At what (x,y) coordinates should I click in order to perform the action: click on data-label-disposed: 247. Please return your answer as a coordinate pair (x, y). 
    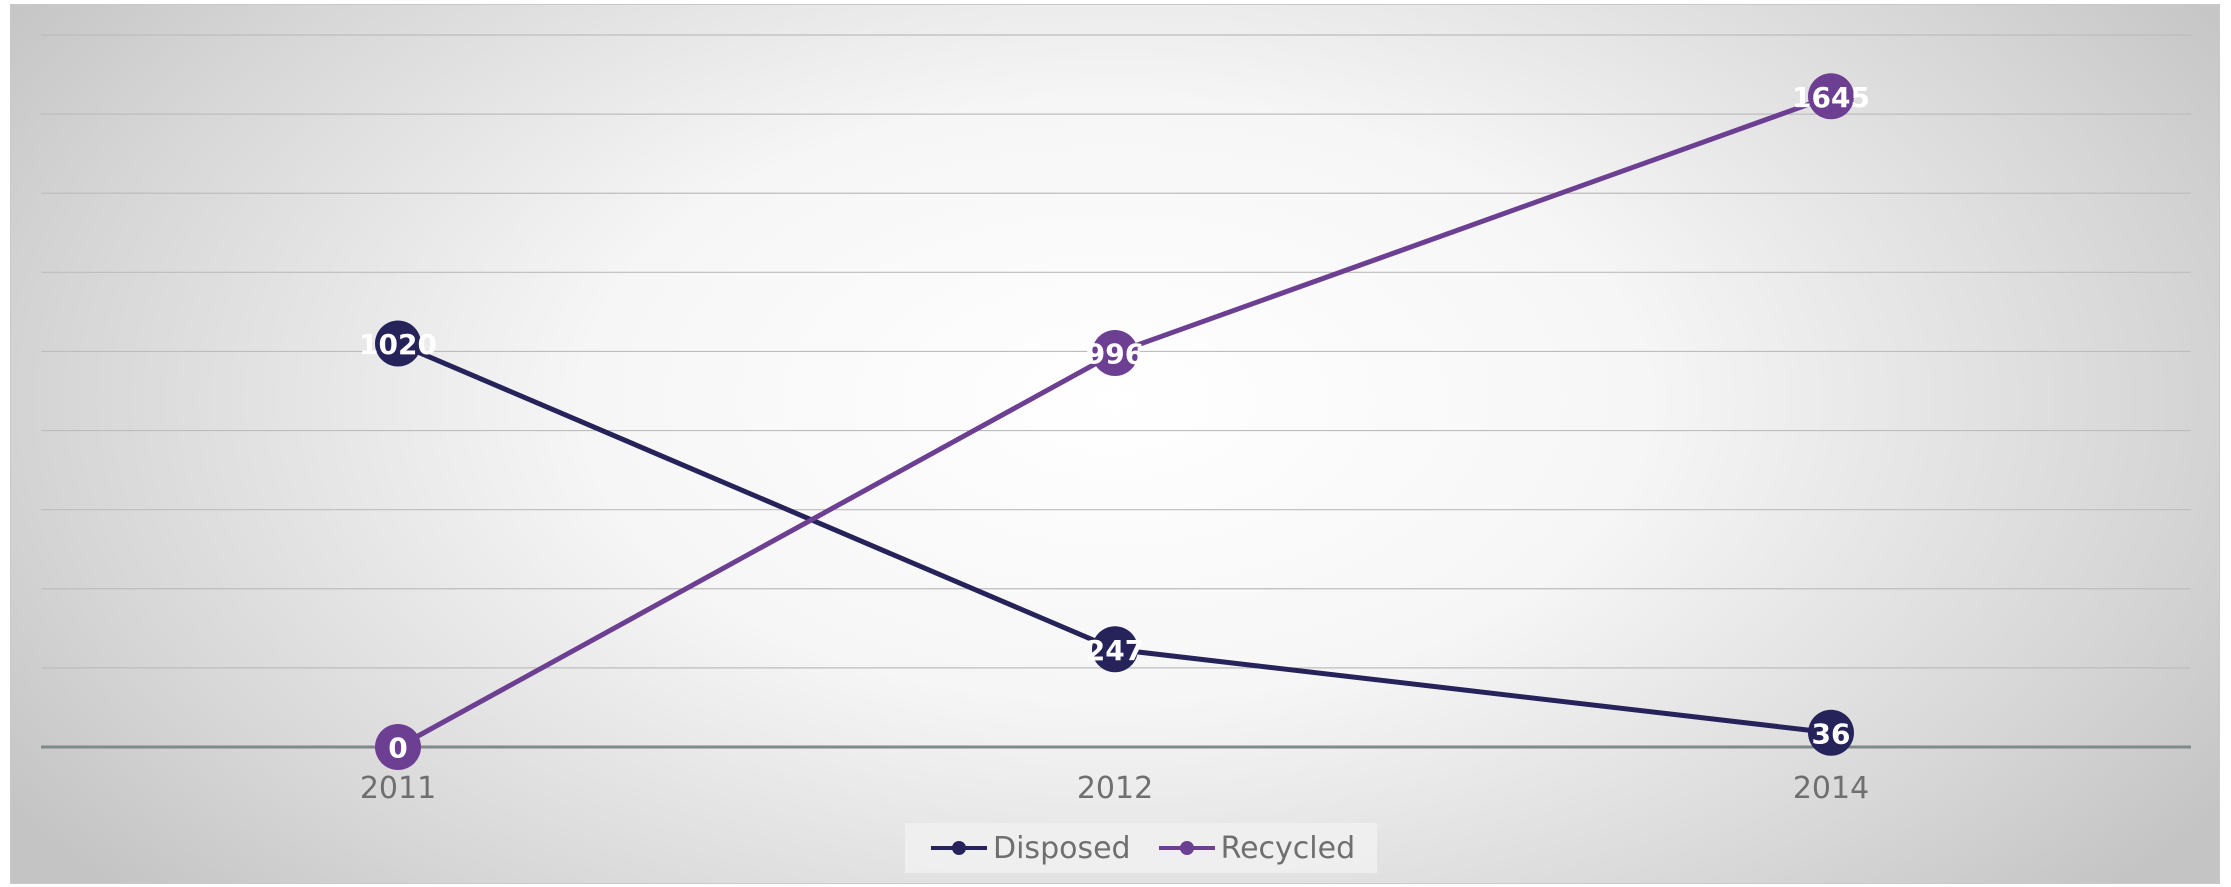
    Looking at the image, I should click on (1115, 650).